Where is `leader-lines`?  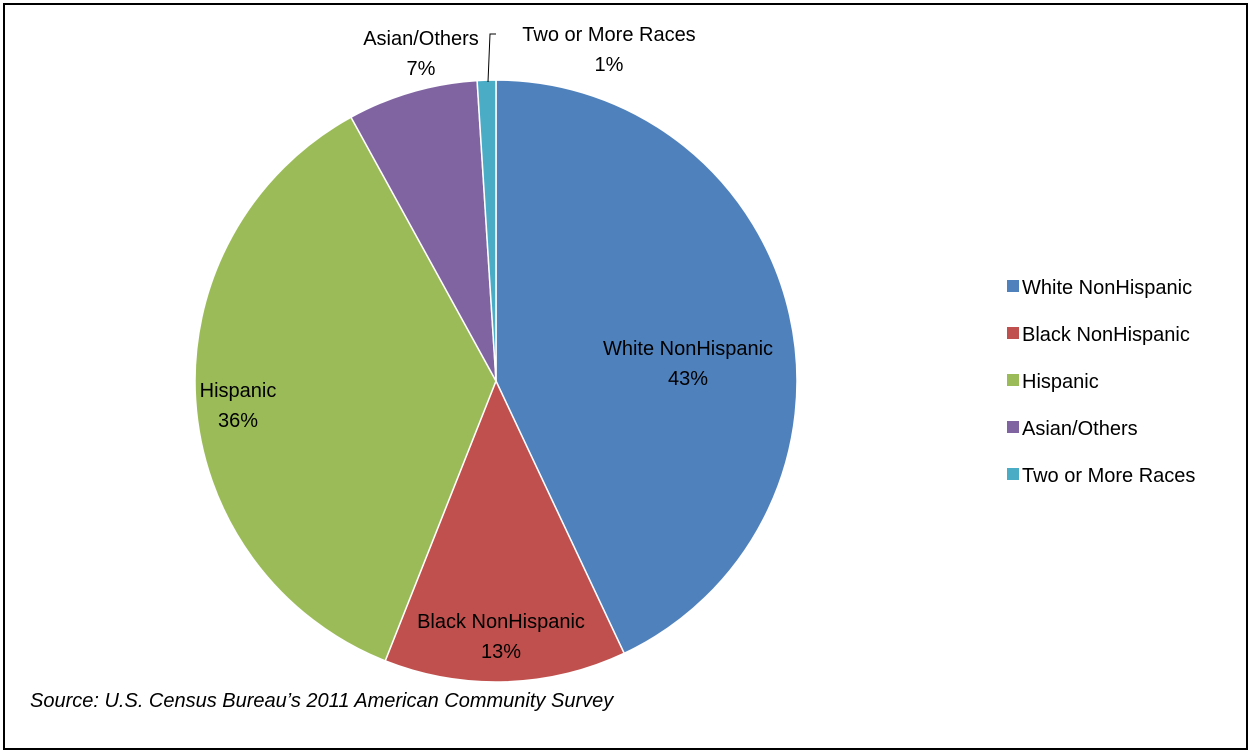 leader-lines is located at coordinates (491, 58).